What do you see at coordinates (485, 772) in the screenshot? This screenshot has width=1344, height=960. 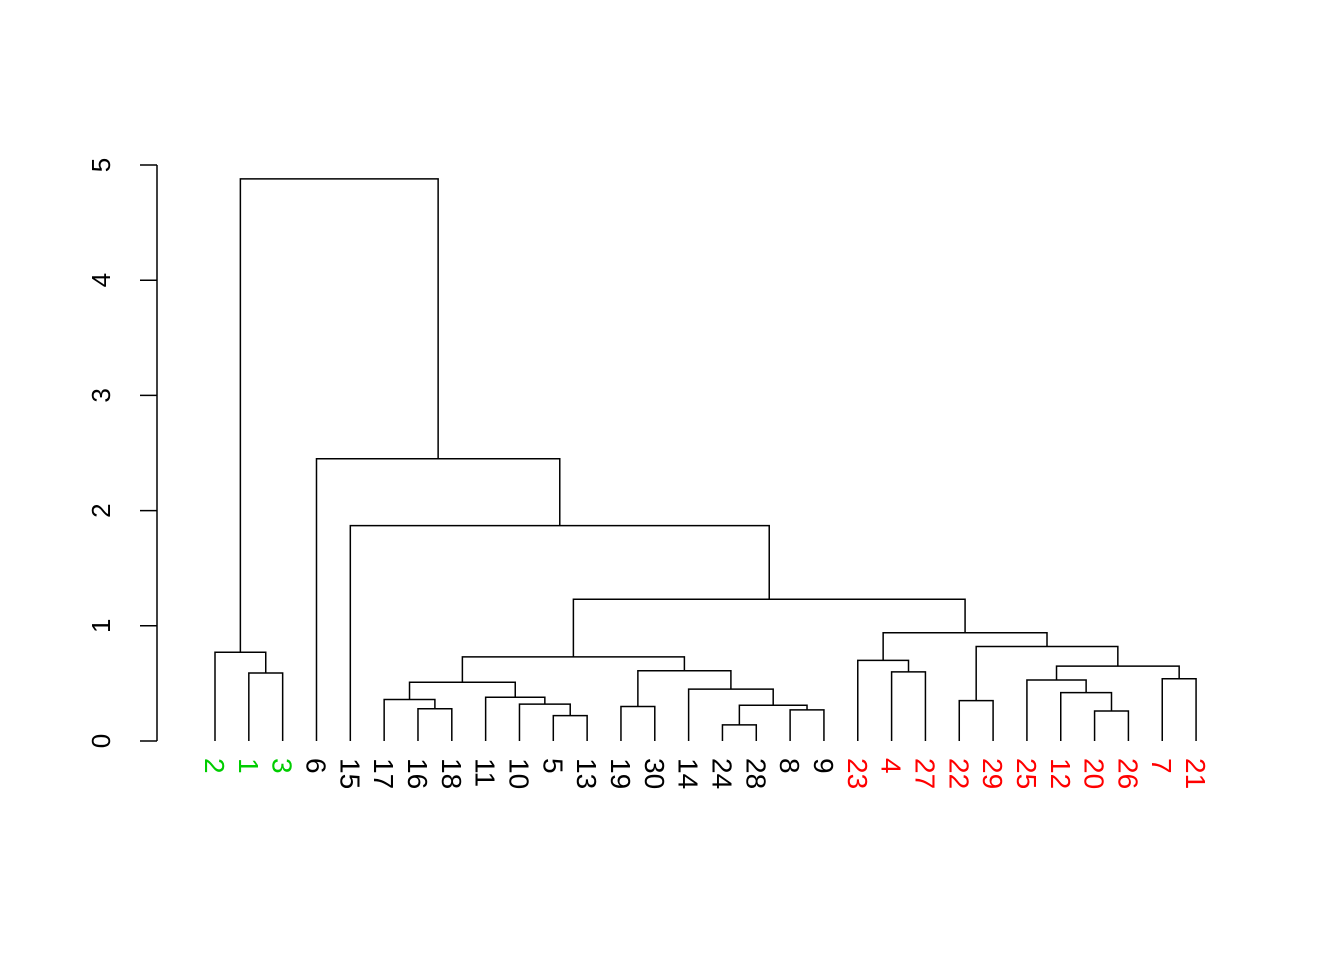 I see `leaf-label: 11` at bounding box center [485, 772].